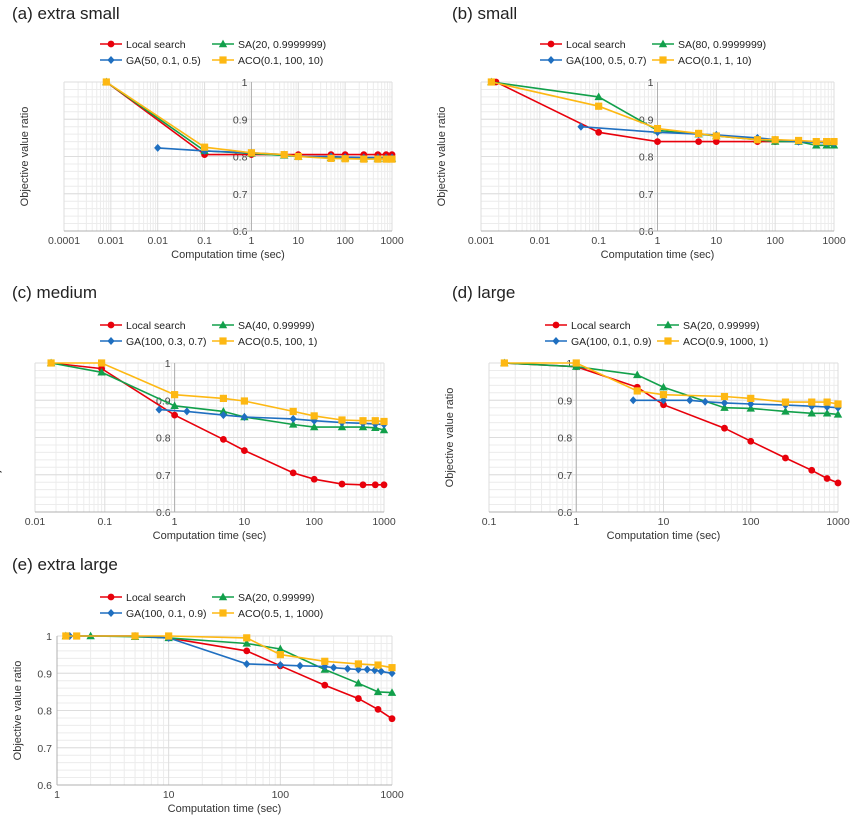  What do you see at coordinates (712, 342) in the screenshot?
I see `legend-item-aco: ACO(0.9, 1000, 1)` at bounding box center [712, 342].